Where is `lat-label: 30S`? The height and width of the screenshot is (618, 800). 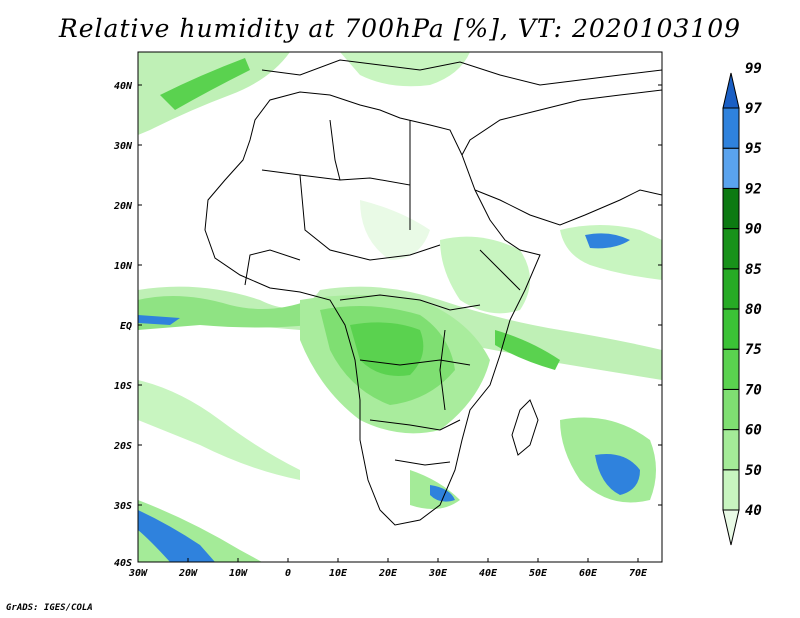
lat-label: 30S is located at coordinates (122, 506).